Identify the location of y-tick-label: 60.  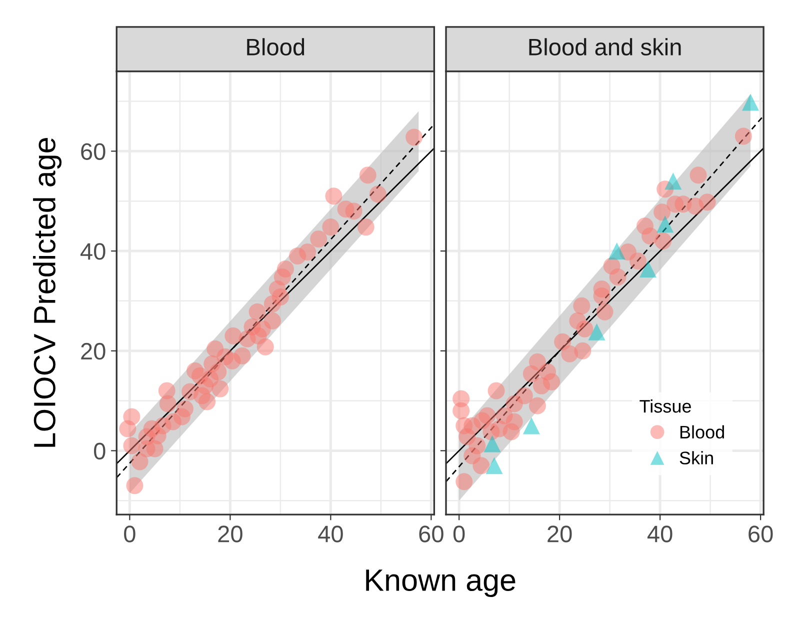
(93, 151).